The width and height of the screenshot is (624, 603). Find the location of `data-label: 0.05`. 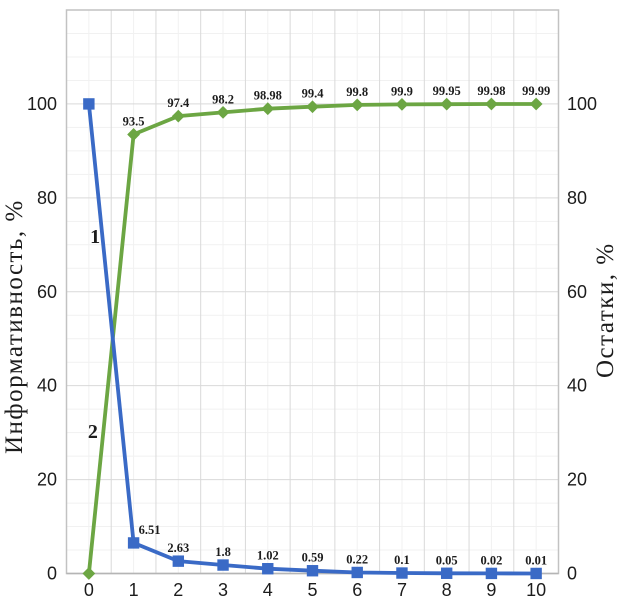

data-label: 0.05 is located at coordinates (447, 560).